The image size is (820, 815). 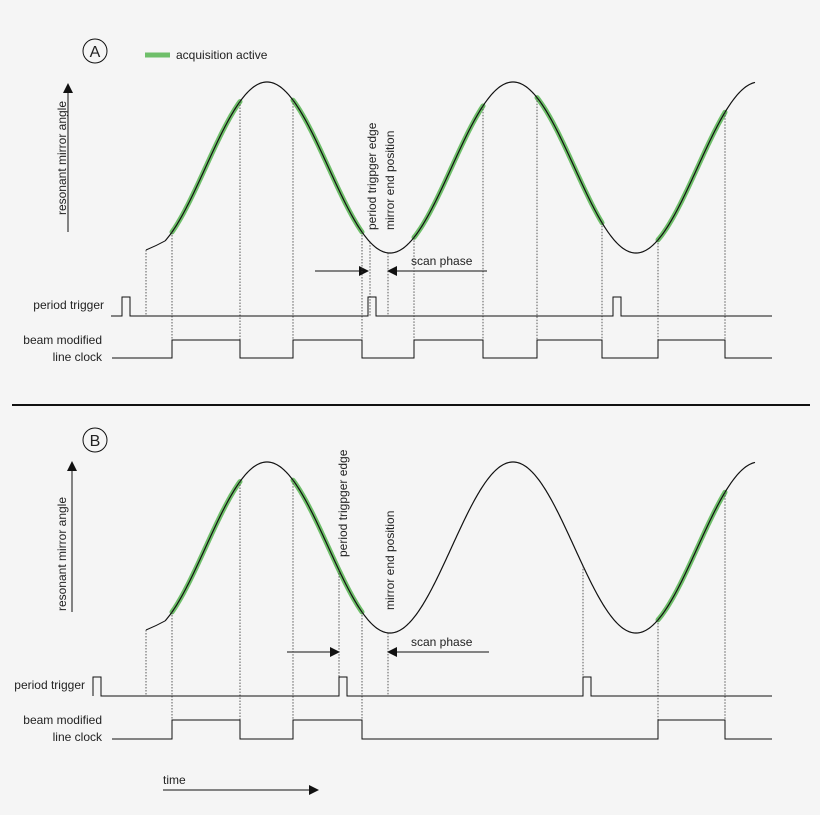 I want to click on panel-marker: A, so click(x=95, y=52).